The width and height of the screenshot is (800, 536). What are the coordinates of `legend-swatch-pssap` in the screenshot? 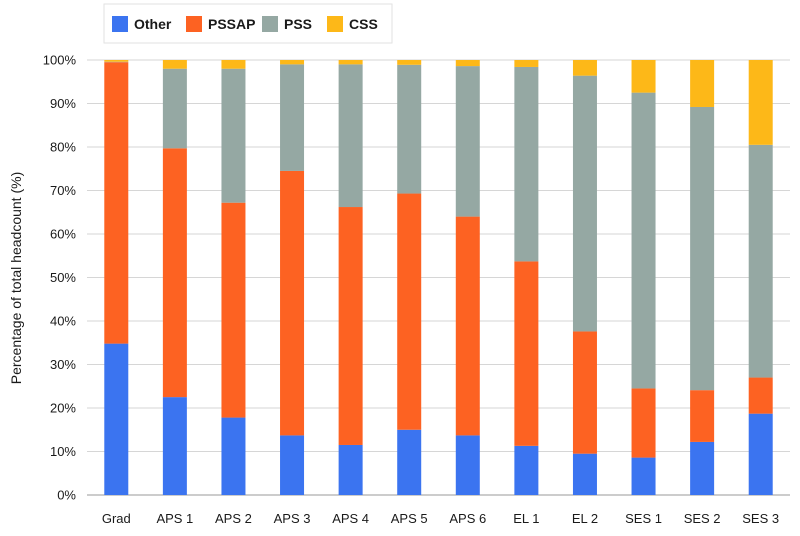 It's located at (194, 24).